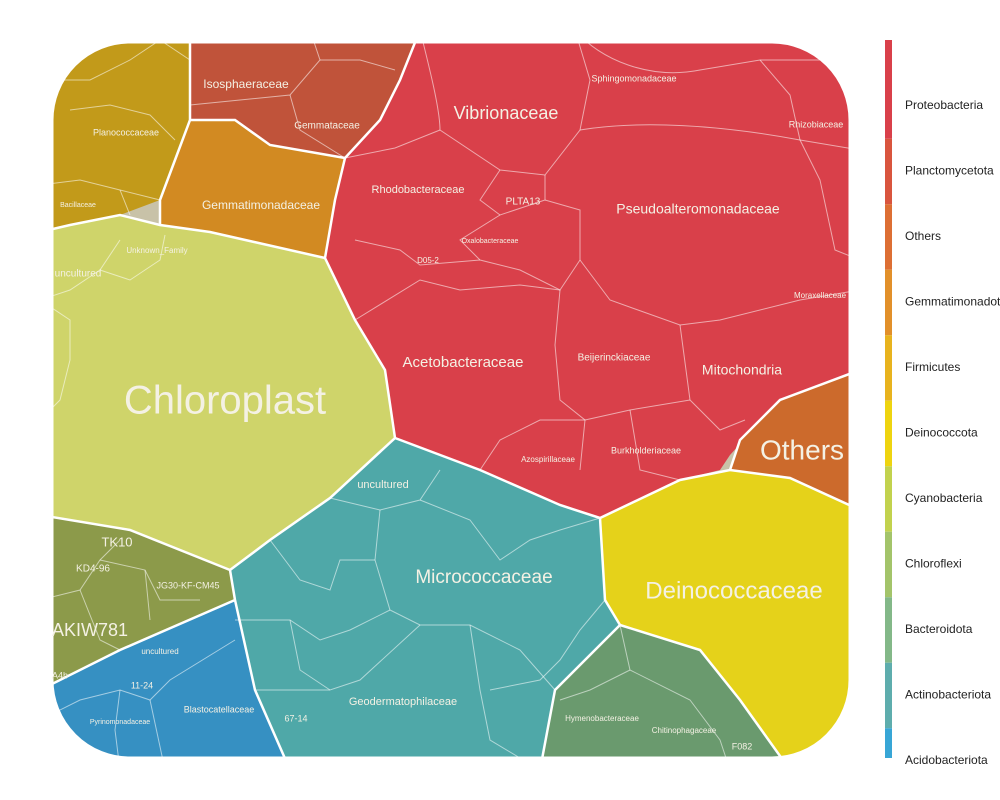 This screenshot has width=1000, height=800. What do you see at coordinates (933, 564) in the screenshot?
I see `legend-label-chloroflexi: Chloroflexi` at bounding box center [933, 564].